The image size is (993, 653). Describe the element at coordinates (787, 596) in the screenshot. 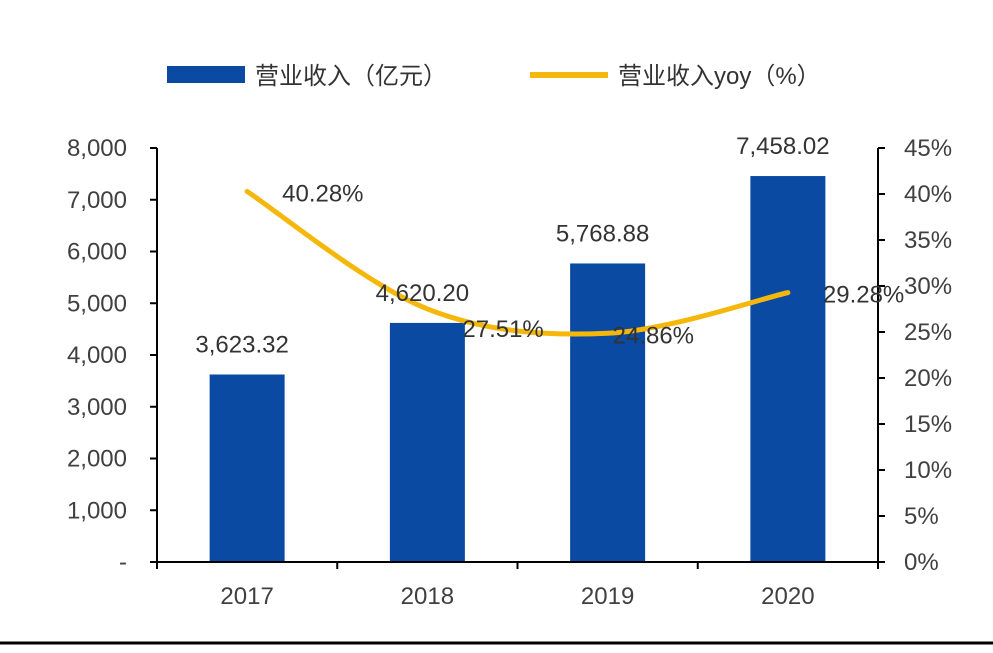

I see `x-tick-label: 2020` at that location.